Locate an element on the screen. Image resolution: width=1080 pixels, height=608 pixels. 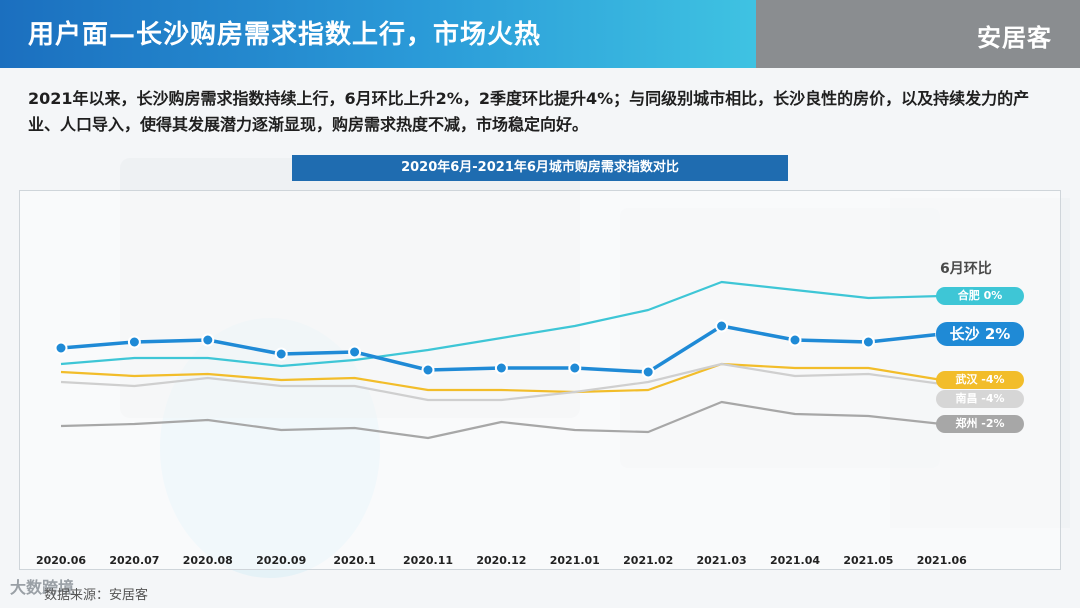
brand-bar is located at coordinates (918, 34).